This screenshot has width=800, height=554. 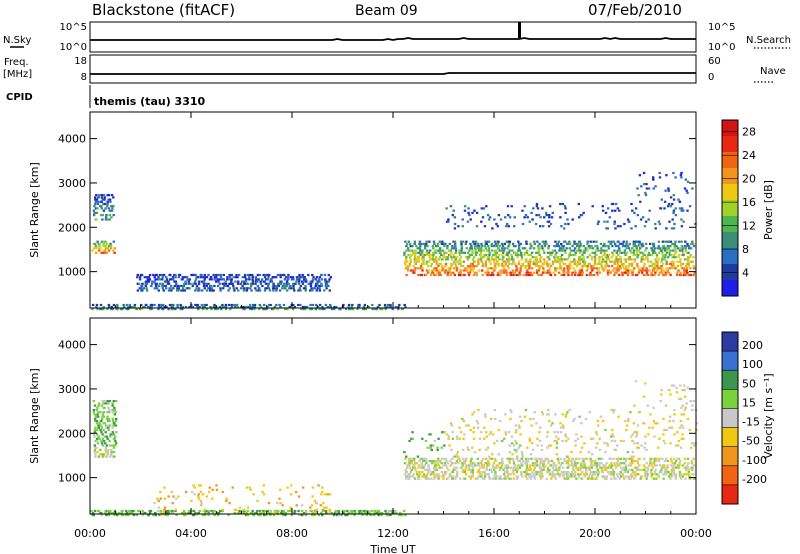 What do you see at coordinates (730, 475) in the screenshot?
I see `colorbar-segment` at bounding box center [730, 475].